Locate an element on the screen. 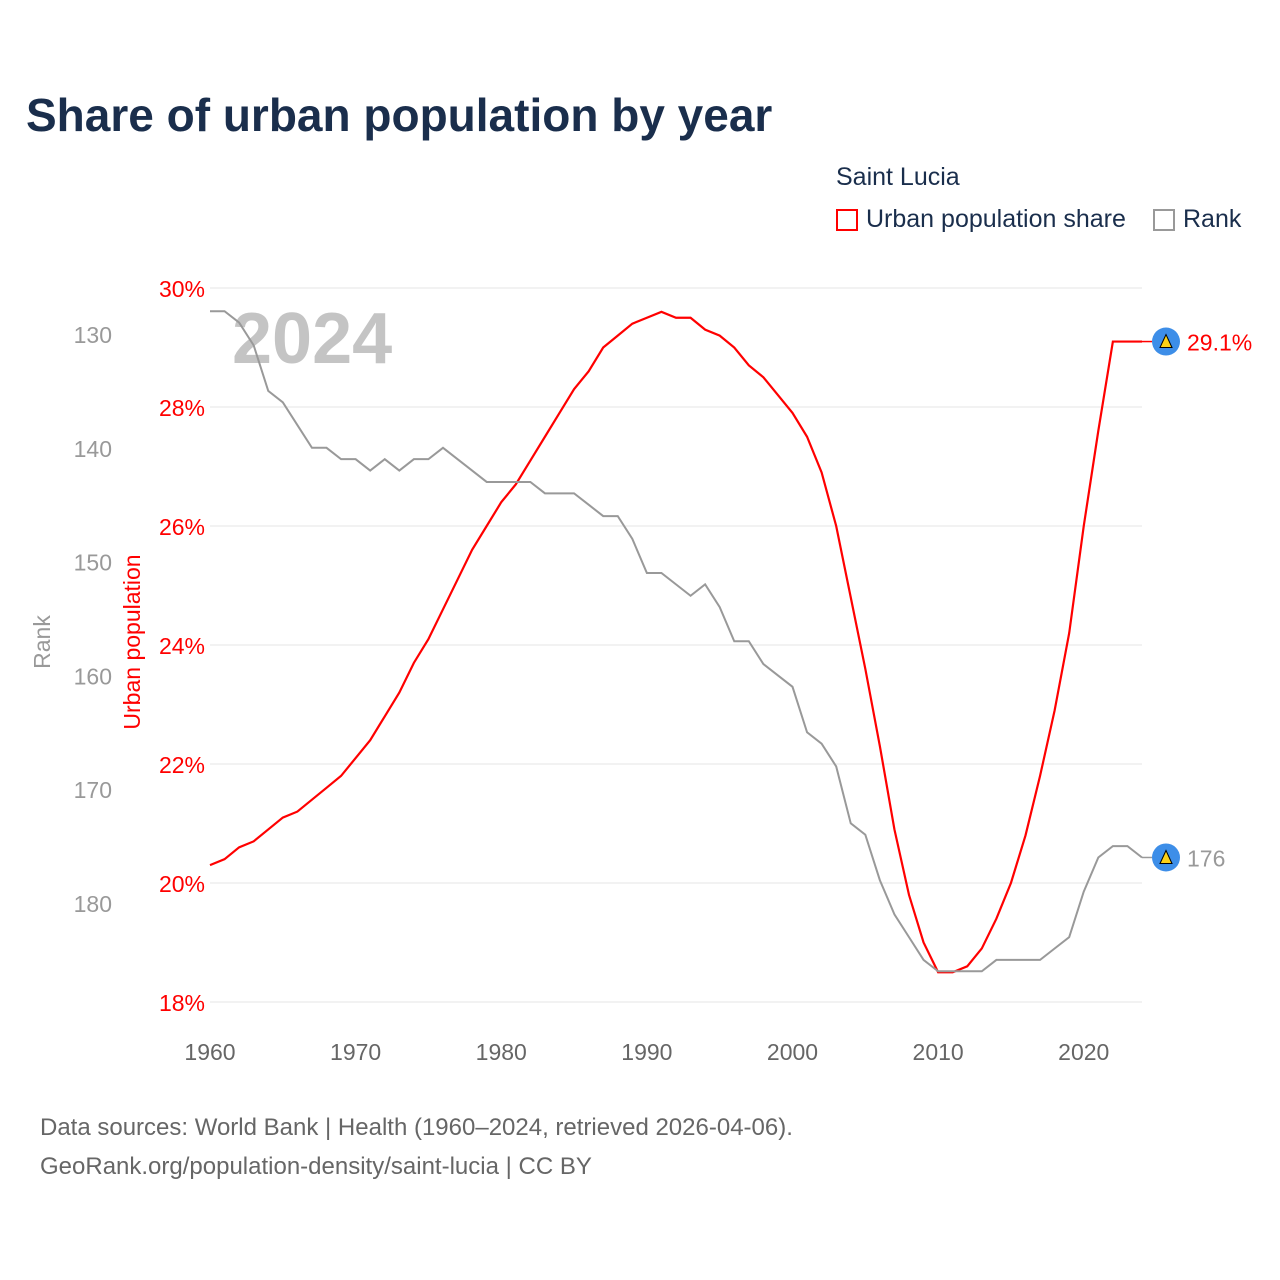 The image size is (1280, 1280). year-watermark: 2024 is located at coordinates (312, 339).